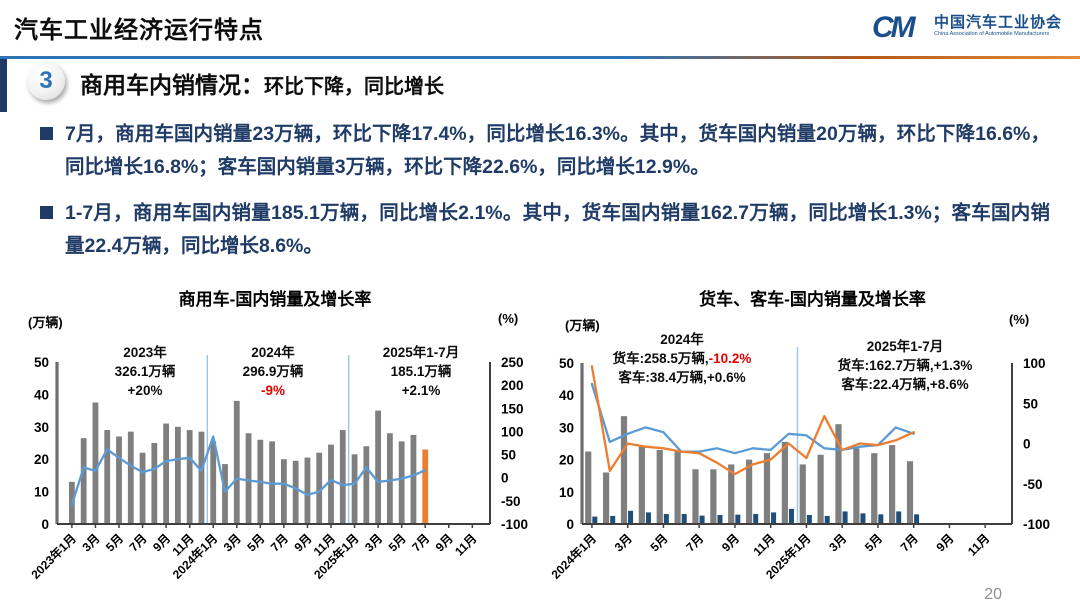 The image size is (1080, 608). I want to click on annotation-text: 296.9万辆, so click(273, 371).